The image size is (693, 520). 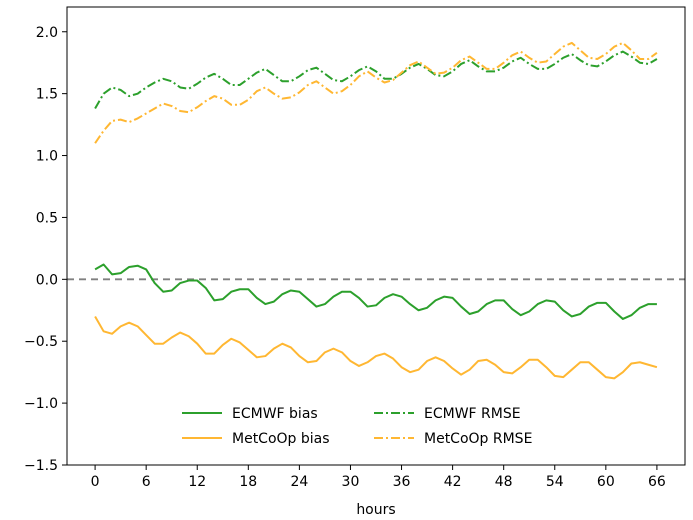 I want to click on y-tick-label: 0.0, so click(x=47, y=280).